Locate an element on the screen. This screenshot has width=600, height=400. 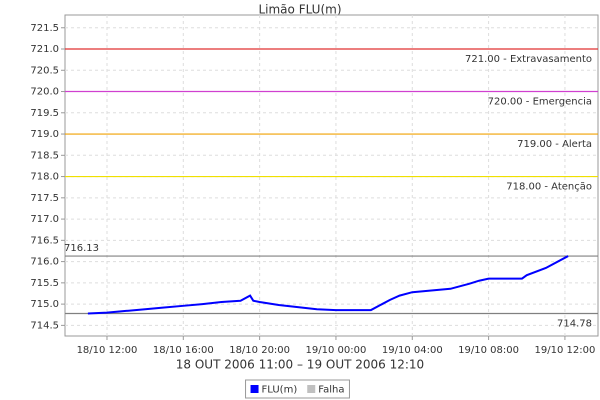
threshold-label: 721.00 - Extravasamento is located at coordinates (528, 59).